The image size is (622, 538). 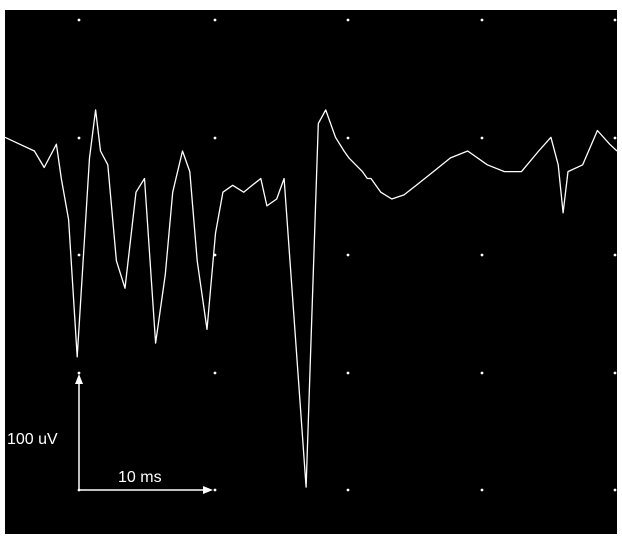 I want to click on scale-bar: 100 uV 10 ms, so click(x=110, y=434).